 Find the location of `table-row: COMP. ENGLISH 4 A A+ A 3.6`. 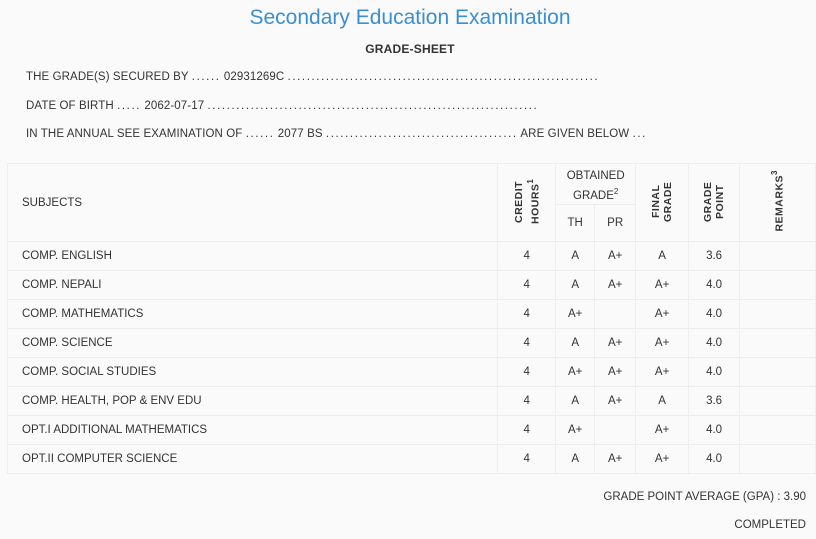

table-row: COMP. ENGLISH 4 A A+ A 3.6 is located at coordinates (411, 256).